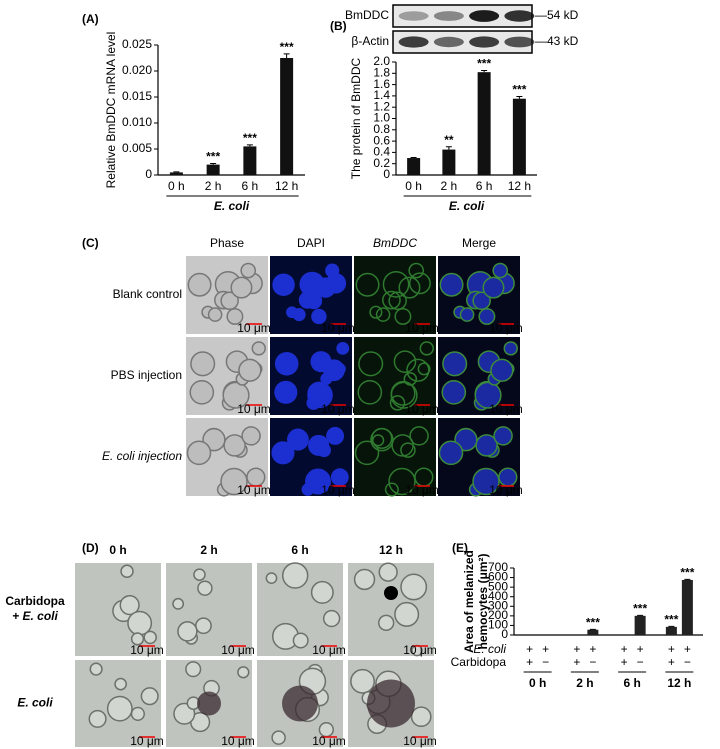  What do you see at coordinates (227, 243) in the screenshot?
I see `column-header: Phase` at bounding box center [227, 243].